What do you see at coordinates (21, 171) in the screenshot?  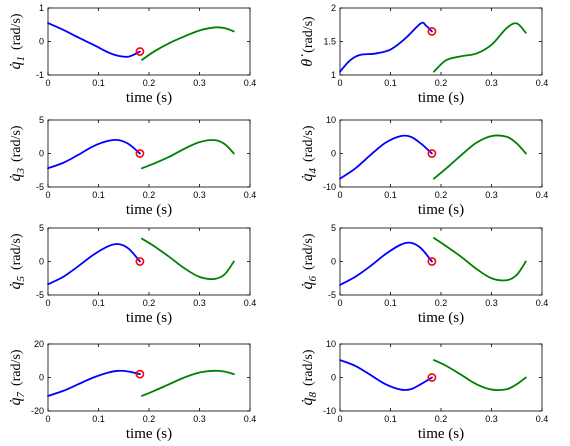 I see `y-axis-subscript: 3` at bounding box center [21, 171].